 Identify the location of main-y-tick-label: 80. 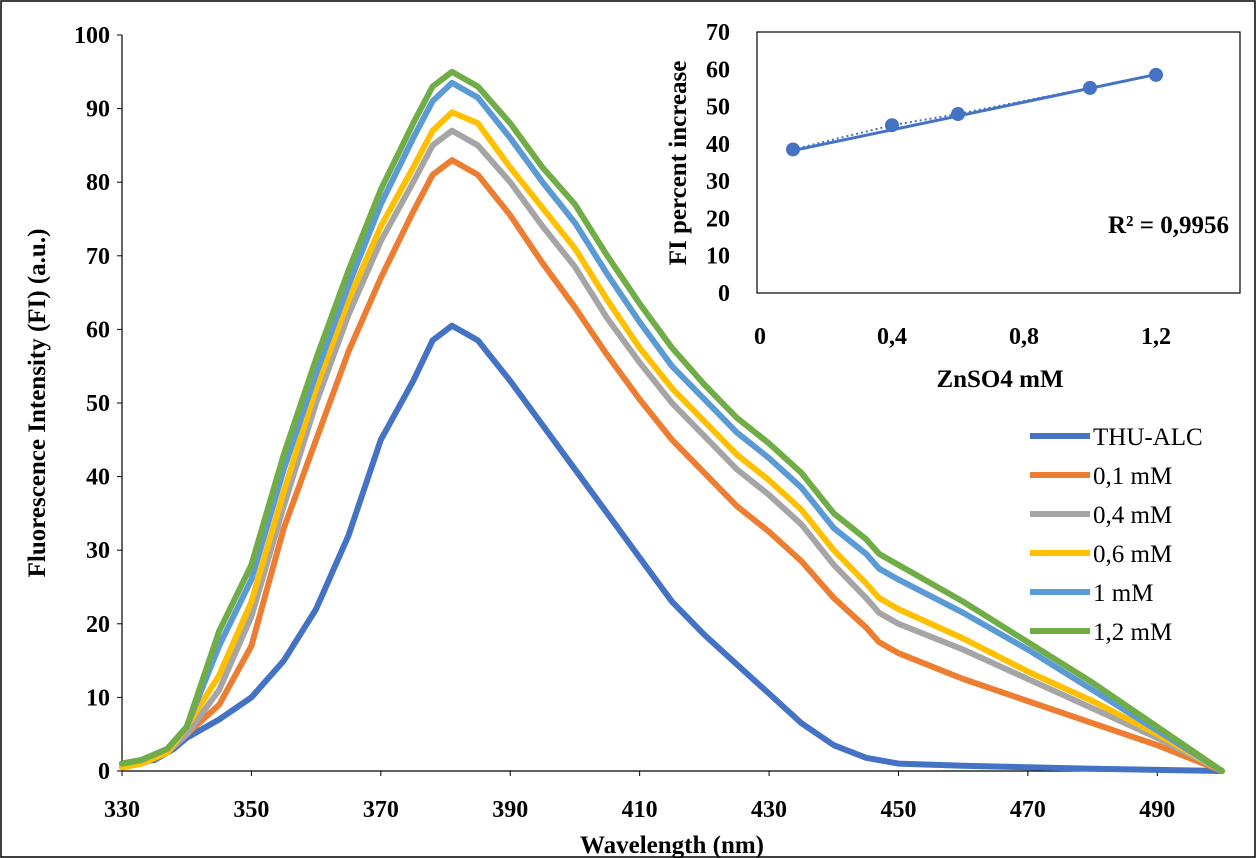
(98, 183).